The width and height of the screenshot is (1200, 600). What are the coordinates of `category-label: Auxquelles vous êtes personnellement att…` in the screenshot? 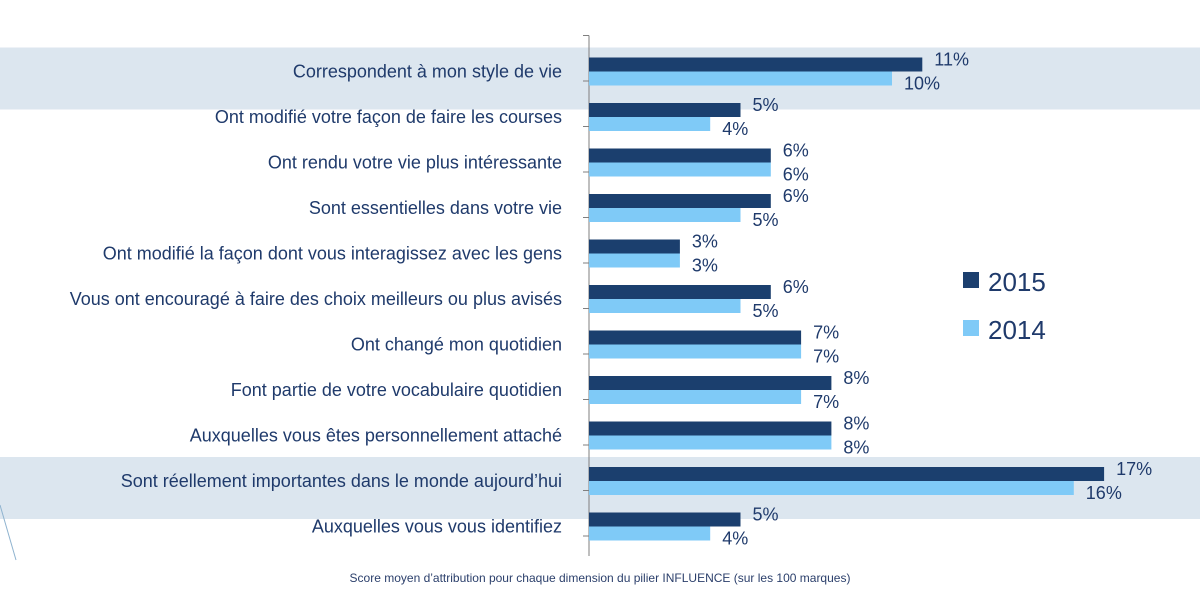 It's located at (376, 436).